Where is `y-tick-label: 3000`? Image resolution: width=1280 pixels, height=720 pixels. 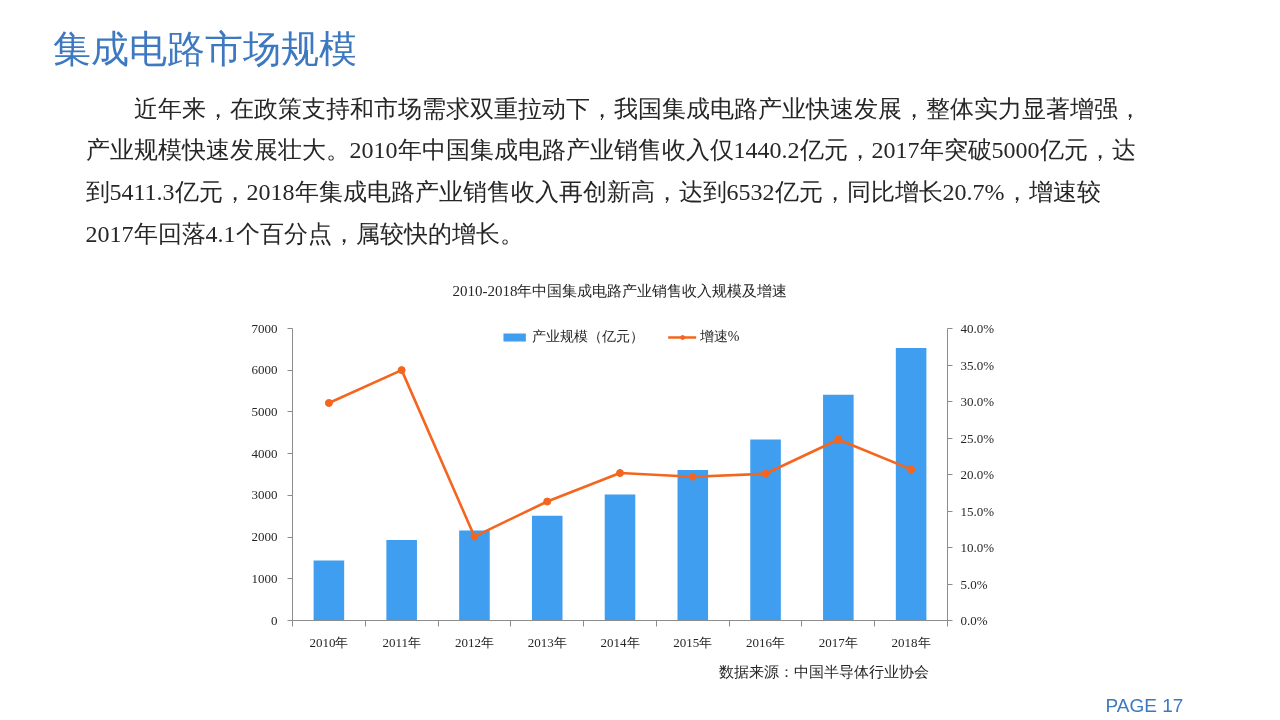 y-tick-label: 3000 is located at coordinates (264, 495).